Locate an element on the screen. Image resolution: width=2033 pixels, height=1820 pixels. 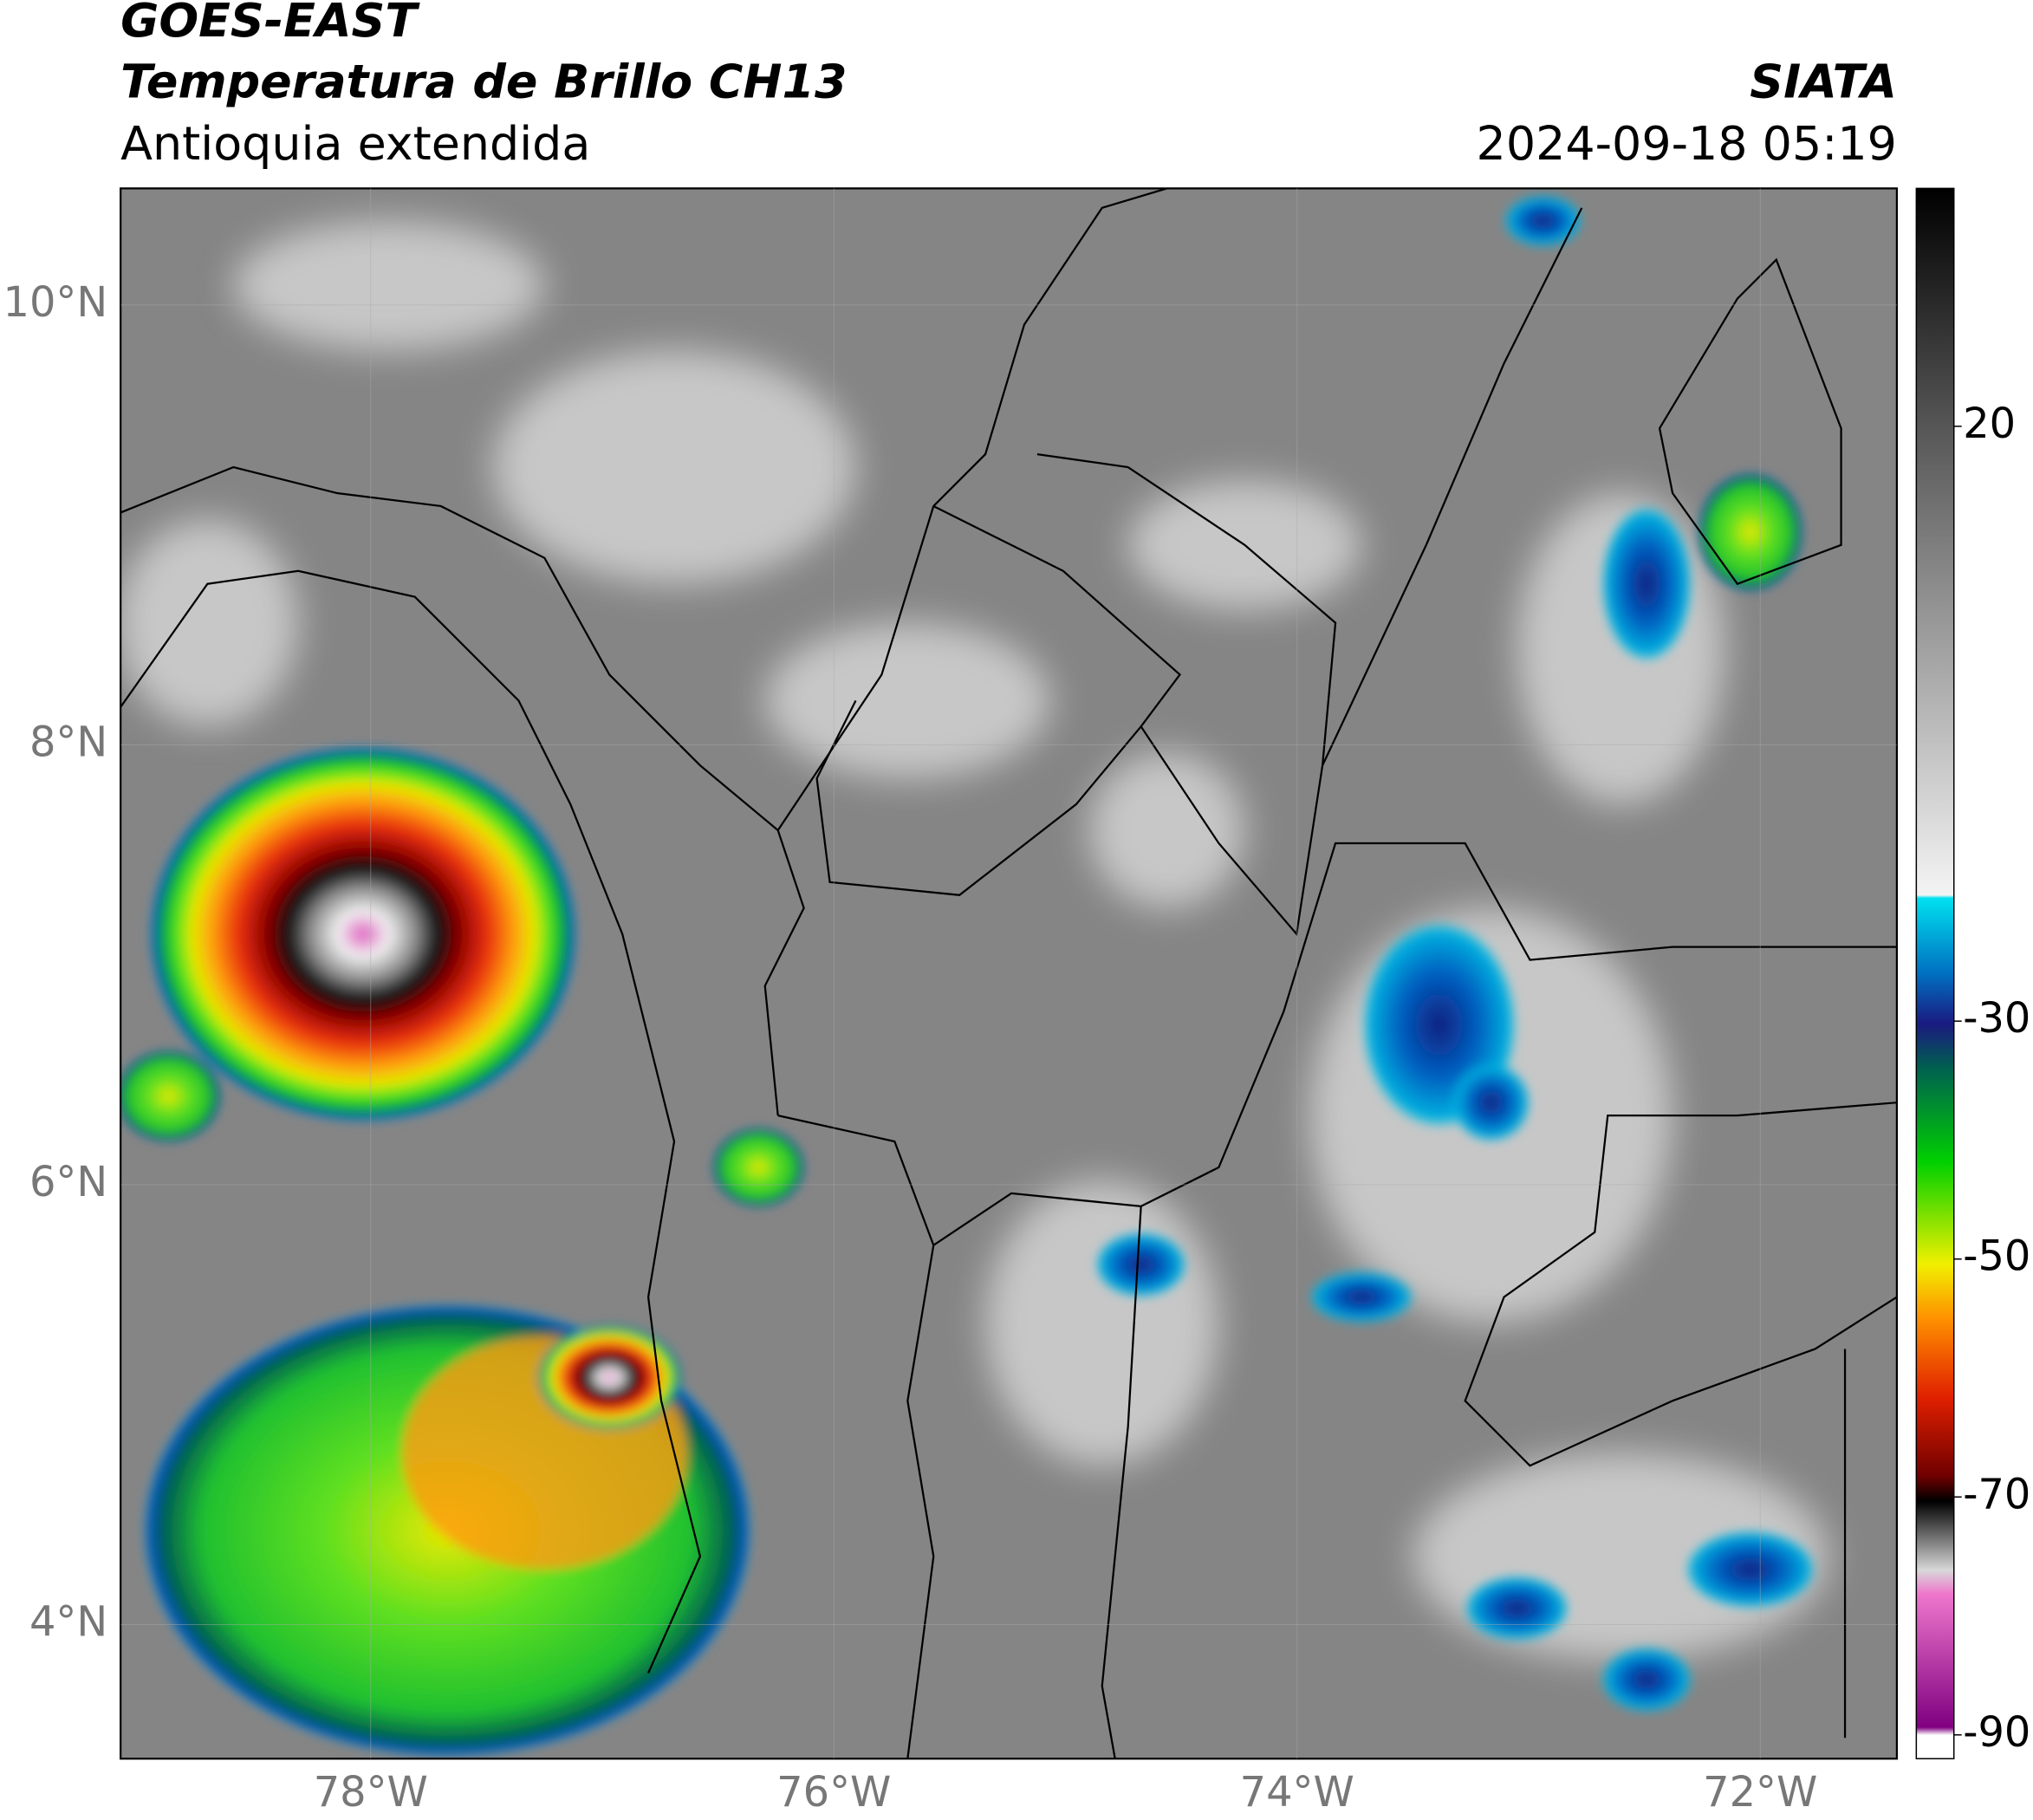
colorbar-ticks: 20 -30 -50 -70 -90 is located at coordinates (1991, 1078).